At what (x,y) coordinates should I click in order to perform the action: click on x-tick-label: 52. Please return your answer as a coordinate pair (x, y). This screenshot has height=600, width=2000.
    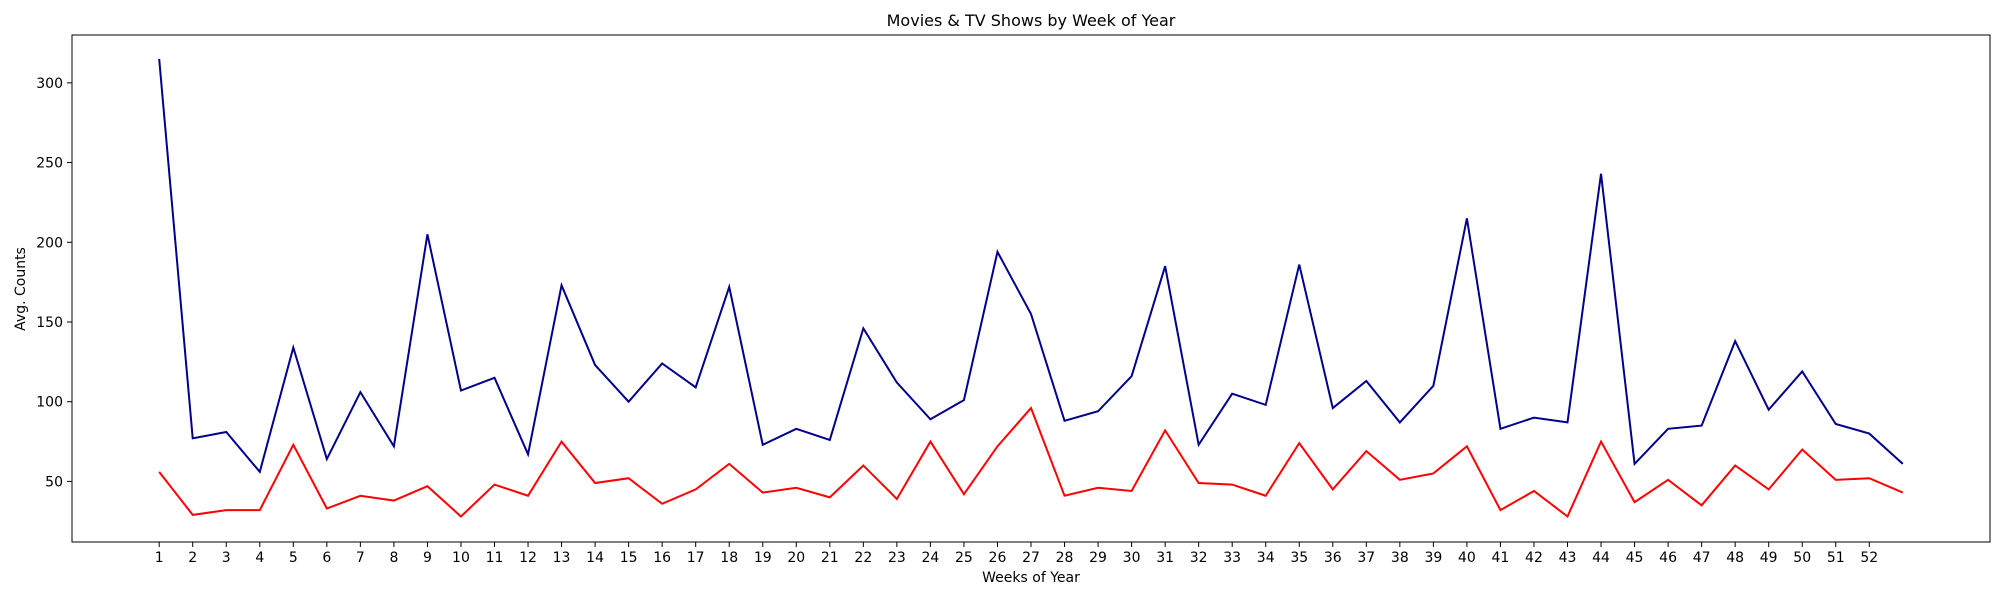
    Looking at the image, I should click on (1869, 558).